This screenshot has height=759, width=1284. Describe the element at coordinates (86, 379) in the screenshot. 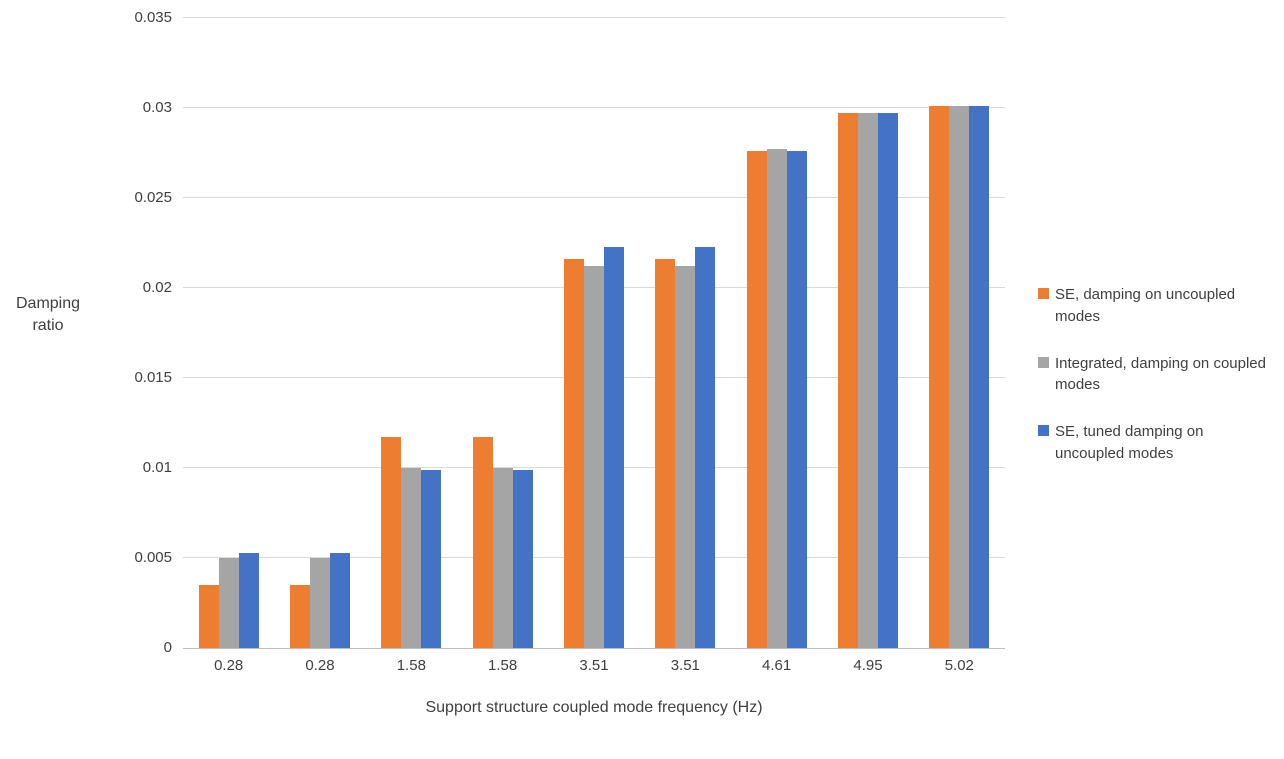

I see `y-axis-ticks: 0 0.005 0.01 0.015 0.02 0.025 0.03 0.035` at that location.